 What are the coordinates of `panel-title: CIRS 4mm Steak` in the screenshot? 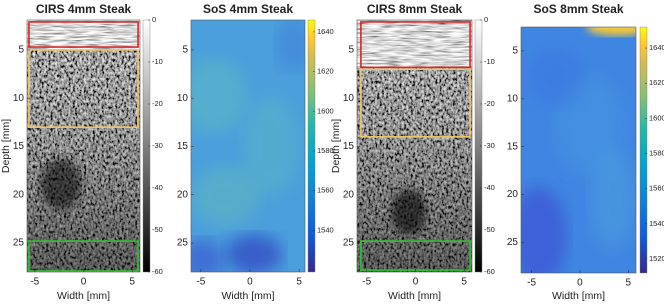 It's located at (84, 9).